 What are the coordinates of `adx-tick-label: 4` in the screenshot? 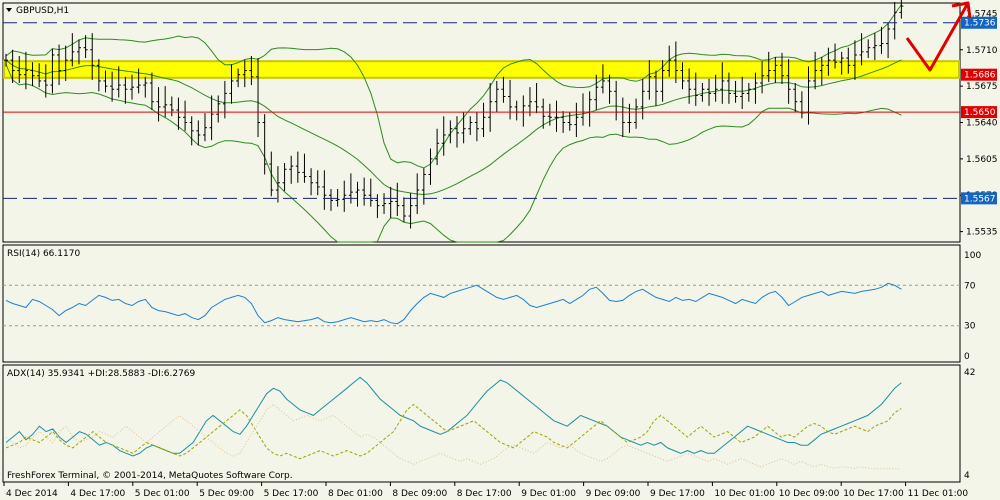 It's located at (967, 476).